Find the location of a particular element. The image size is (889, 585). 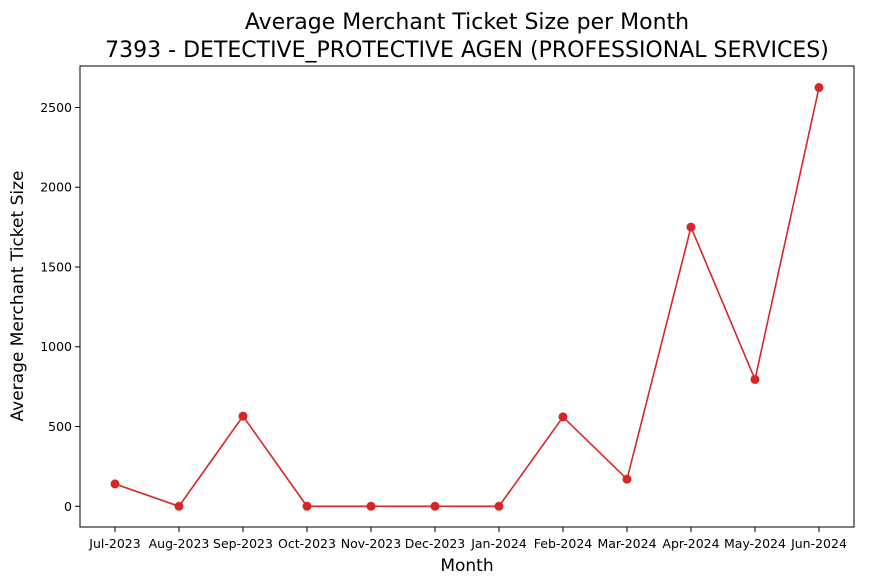

y-axis-label: Average Merchant Ticket Size is located at coordinates (18, 296).